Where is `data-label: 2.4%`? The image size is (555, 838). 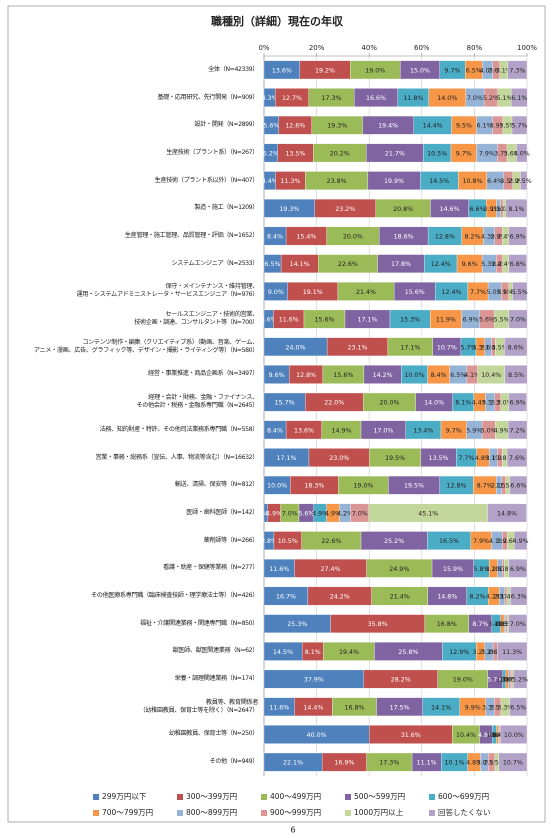 data-label: 2.4% is located at coordinates (499, 264).